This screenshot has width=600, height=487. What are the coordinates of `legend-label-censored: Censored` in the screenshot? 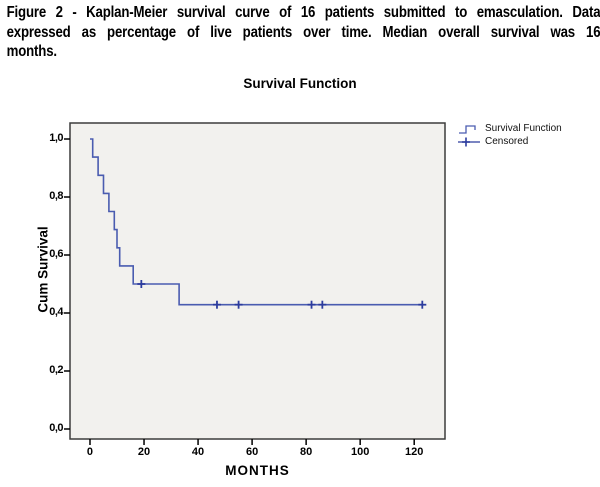 It's located at (507, 141).